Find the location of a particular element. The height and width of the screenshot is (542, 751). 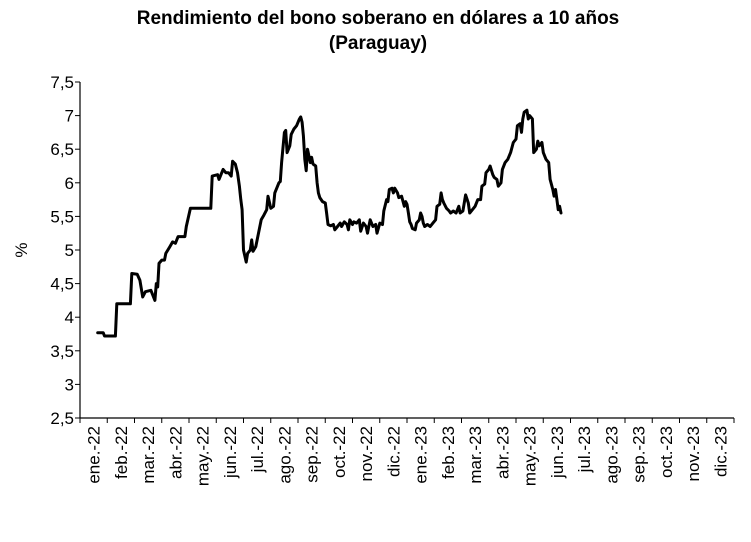

y-tick-label: 5,5 is located at coordinates (62, 216).